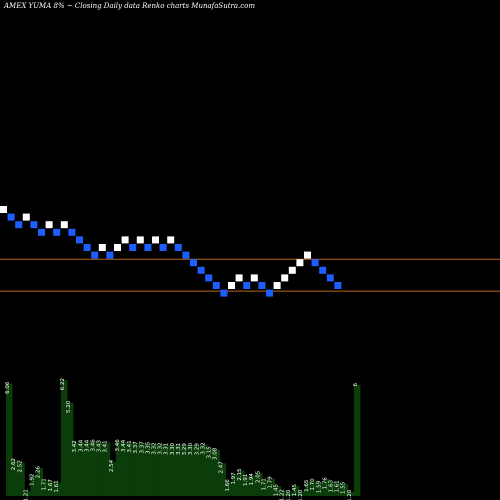  I want to click on volume-label: 6.06, so click(8, 387).